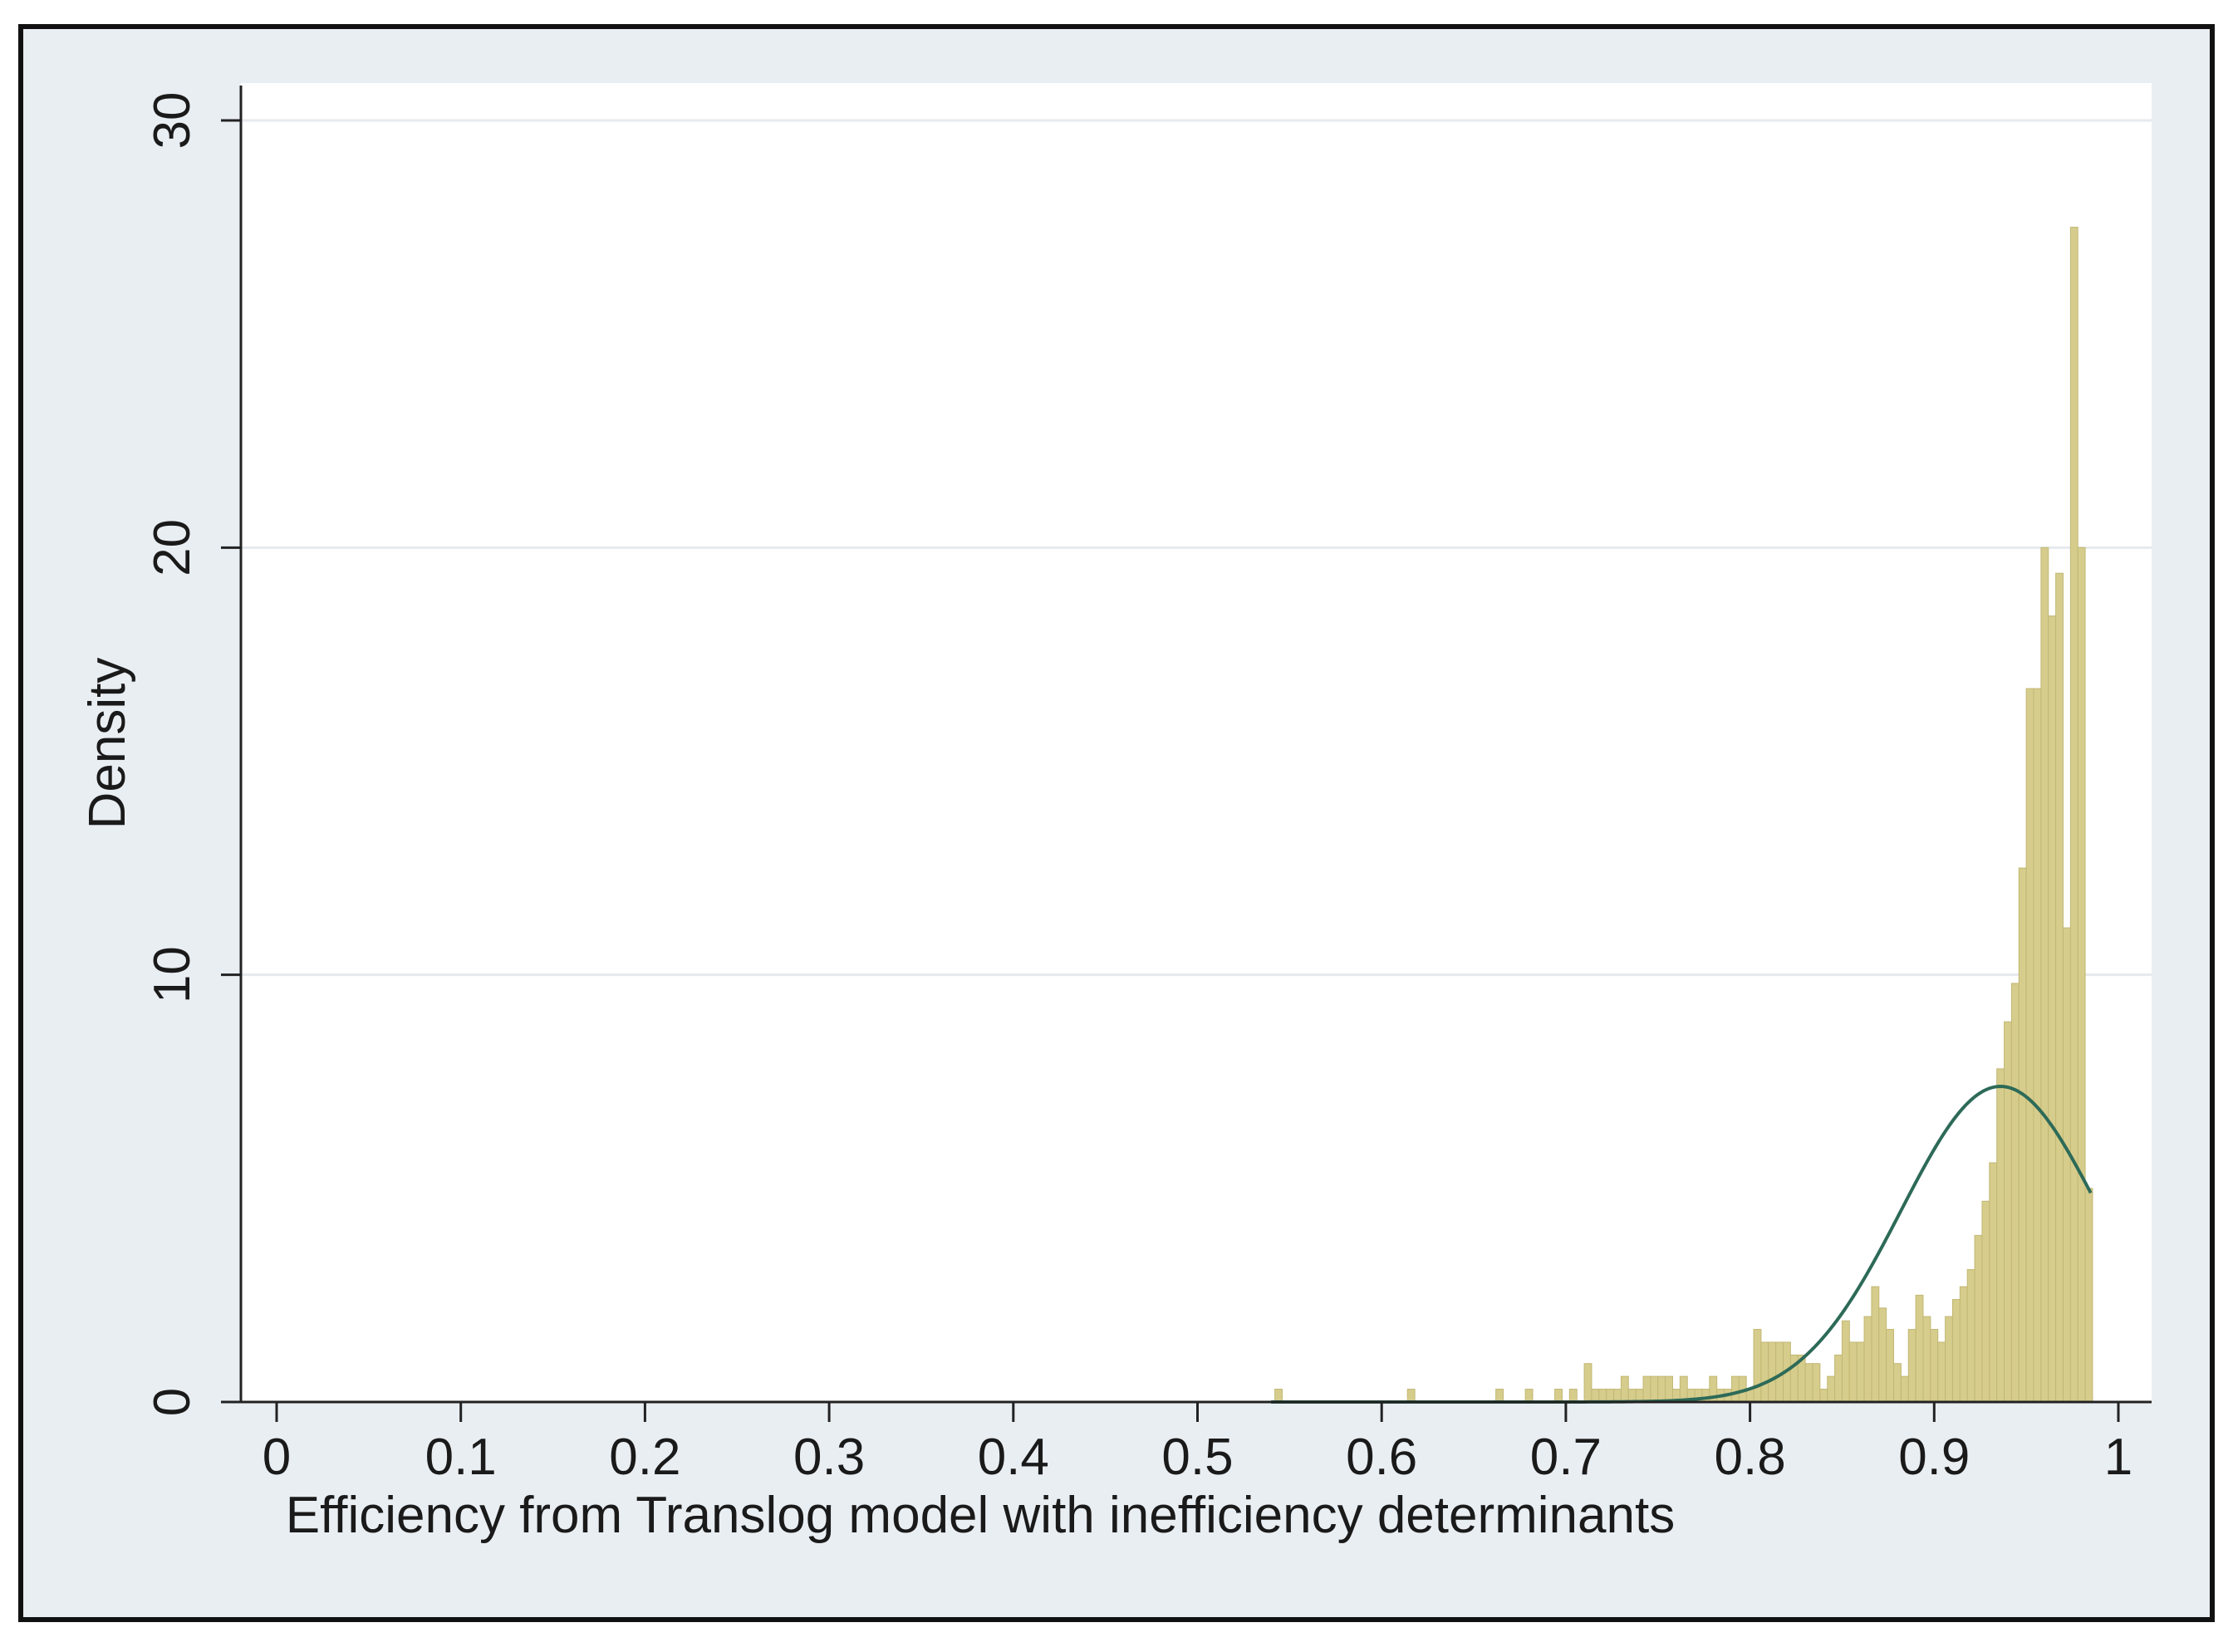 The width and height of the screenshot is (2233, 1652). I want to click on x-tick-label: 0.1, so click(461, 1457).